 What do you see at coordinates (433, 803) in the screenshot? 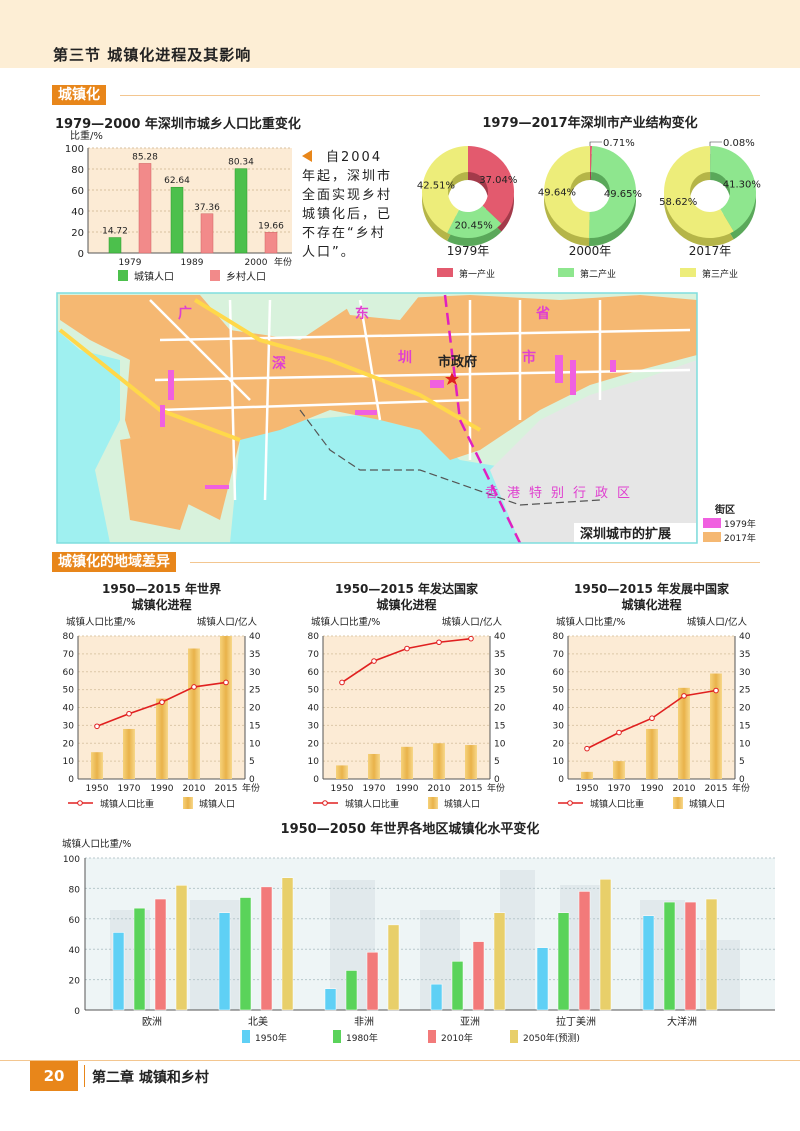
I see `legend-swatch` at bounding box center [433, 803].